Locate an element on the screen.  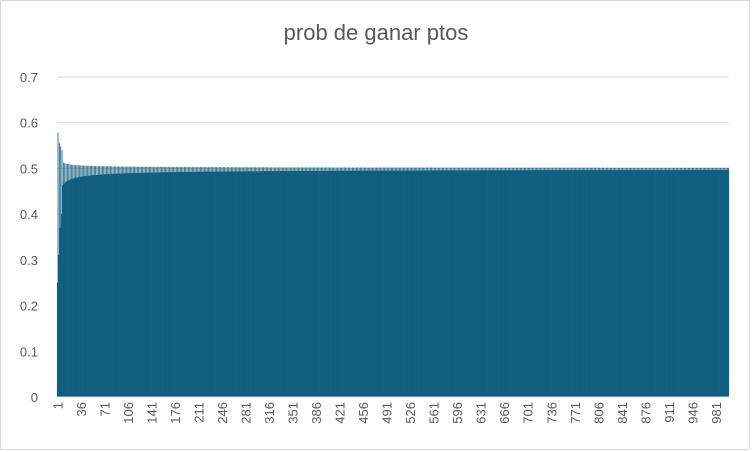
y-tick-label: 0.6 is located at coordinates (29, 123).